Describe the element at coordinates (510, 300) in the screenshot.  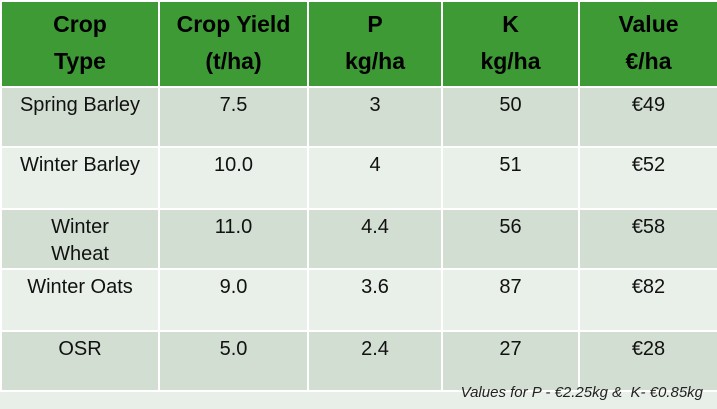
I see `table-cell: 87` at that location.